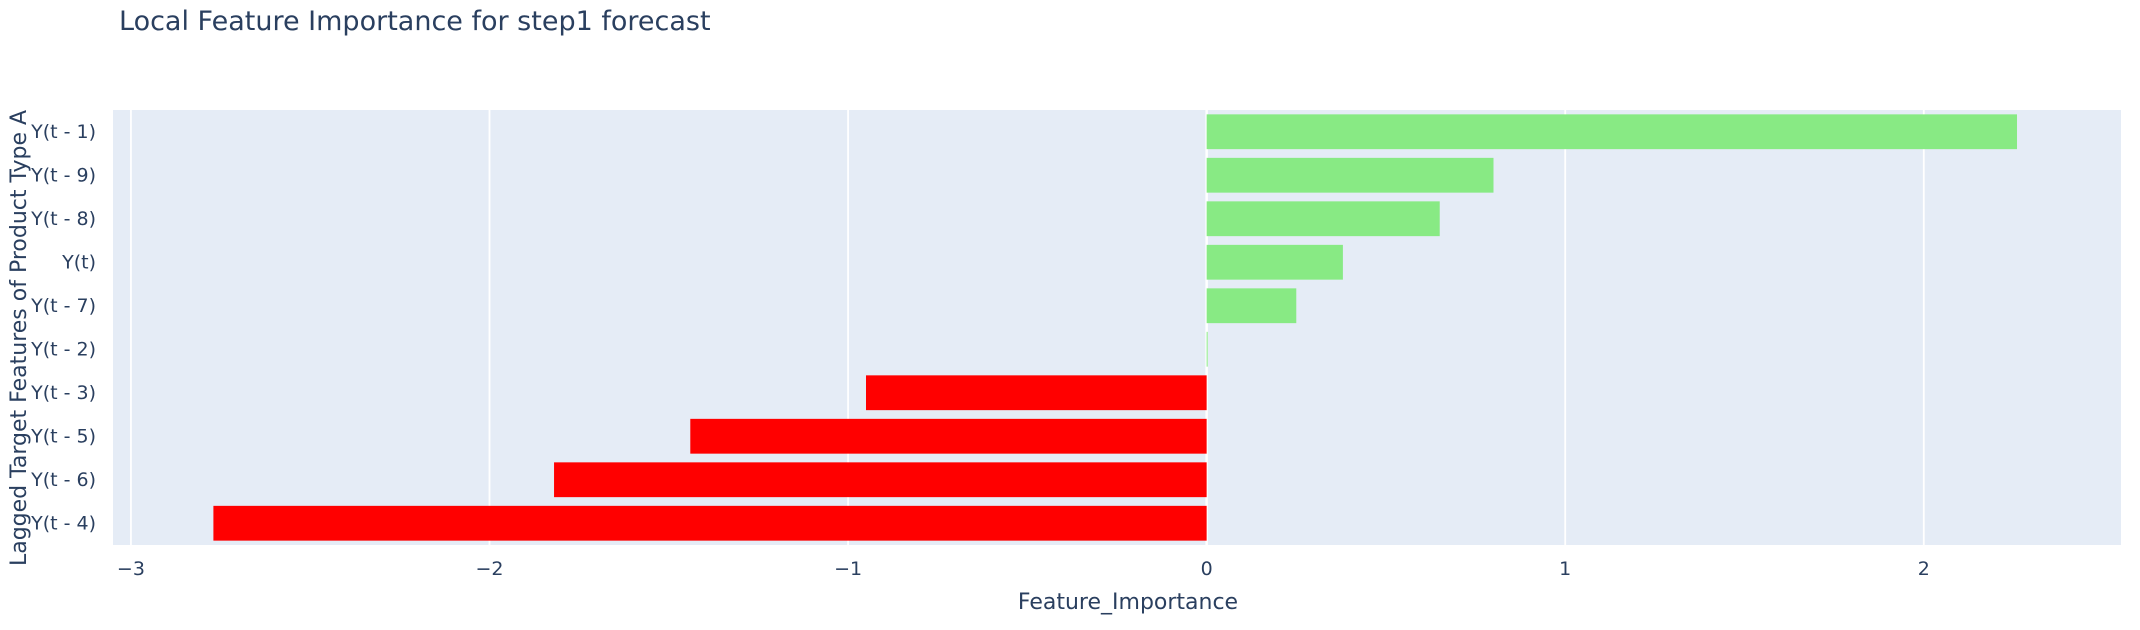  I want to click on x-tick-label: −3, so click(131, 569).